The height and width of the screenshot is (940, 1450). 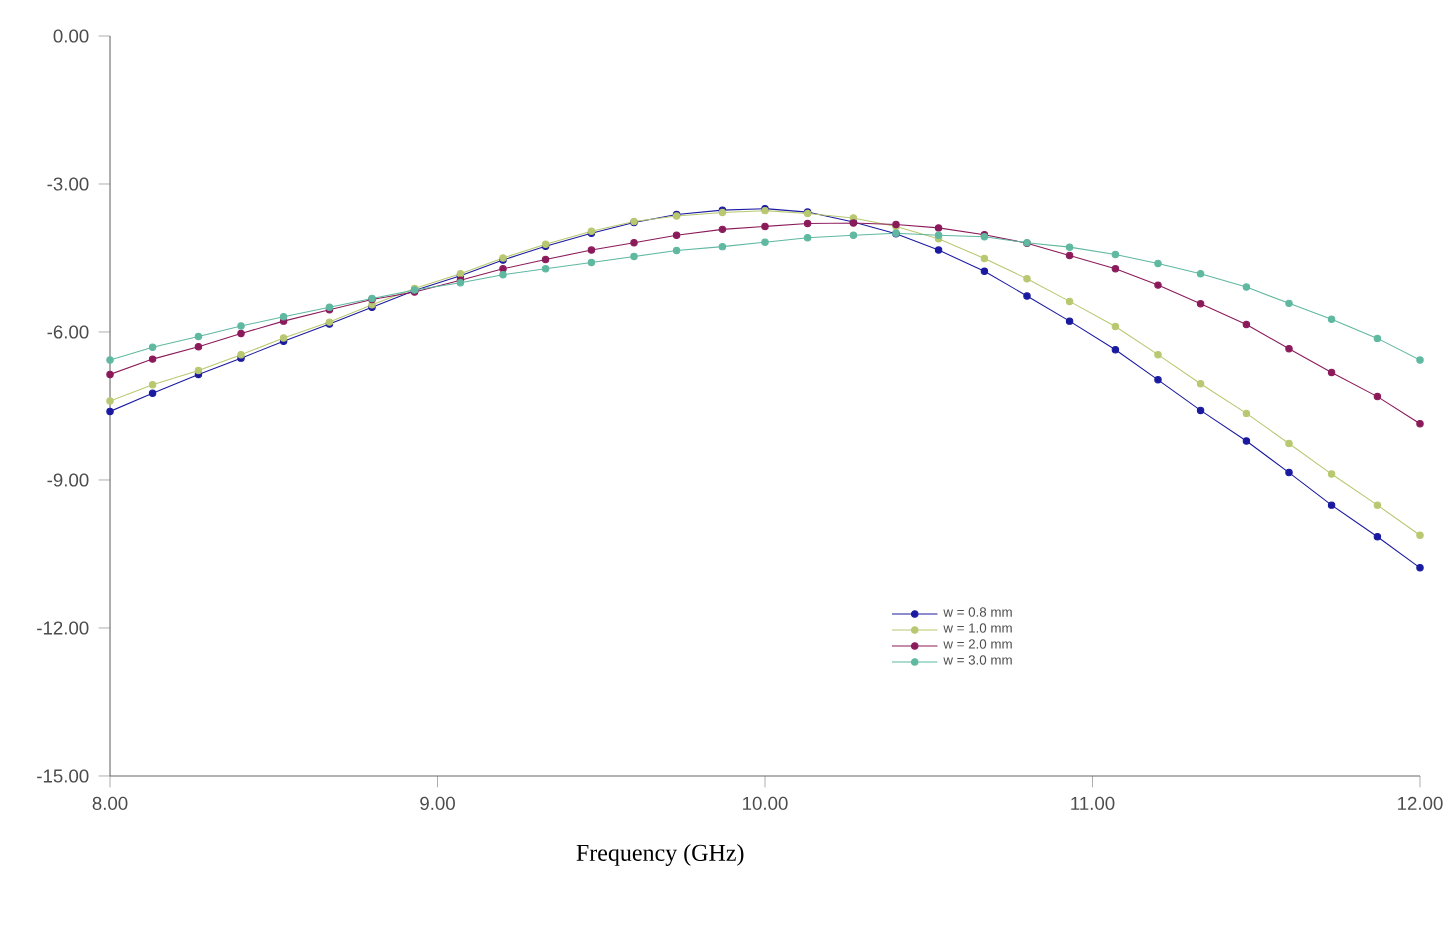 I want to click on y-tick-label: -12.00, so click(x=63, y=628).